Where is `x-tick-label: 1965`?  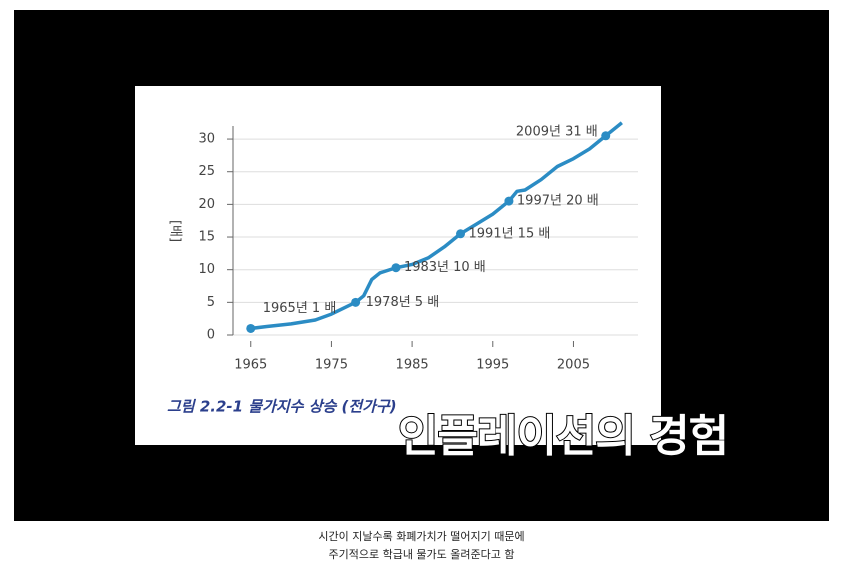 x-tick-label: 1965 is located at coordinates (250, 365).